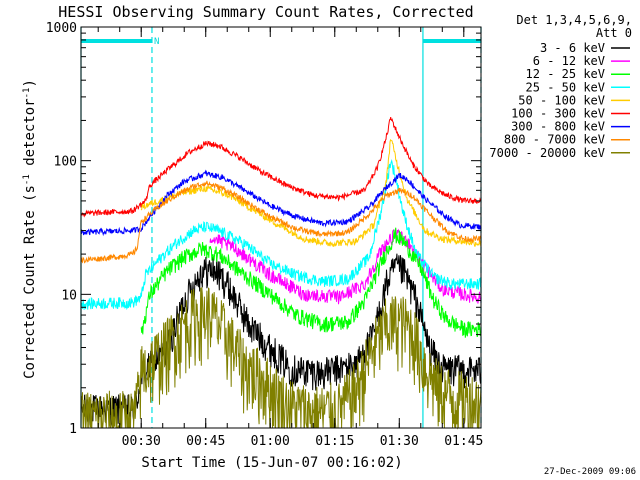  What do you see at coordinates (561, 100) in the screenshot?
I see `legend-label: 50 - 100 keV` at bounding box center [561, 100].